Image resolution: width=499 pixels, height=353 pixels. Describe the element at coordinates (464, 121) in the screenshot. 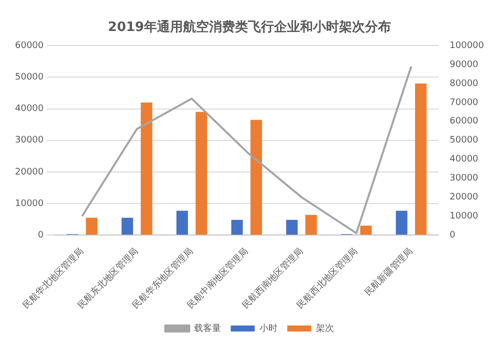

I see `y2-tick-label: 60000` at that location.